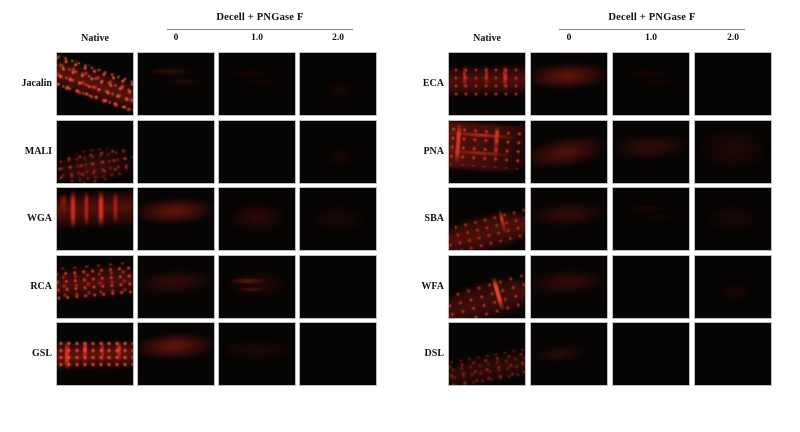  Describe the element at coordinates (433, 83) in the screenshot. I see `lectin-label-eca: ECA` at that location.